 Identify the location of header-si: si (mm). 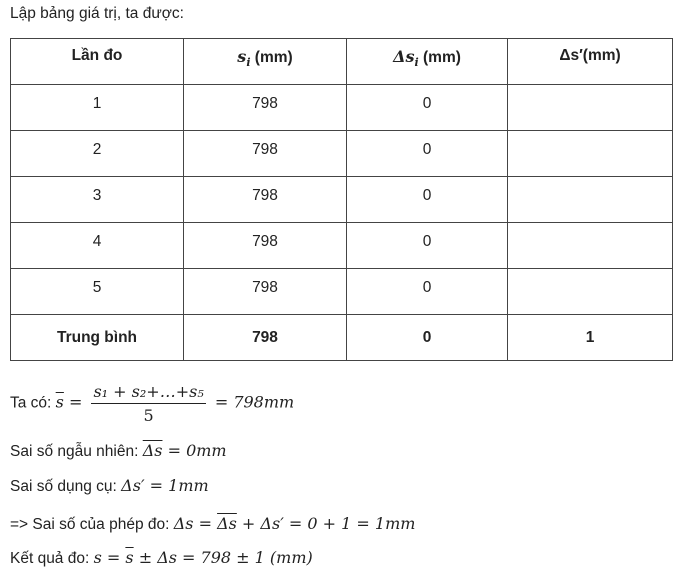
(265, 61).